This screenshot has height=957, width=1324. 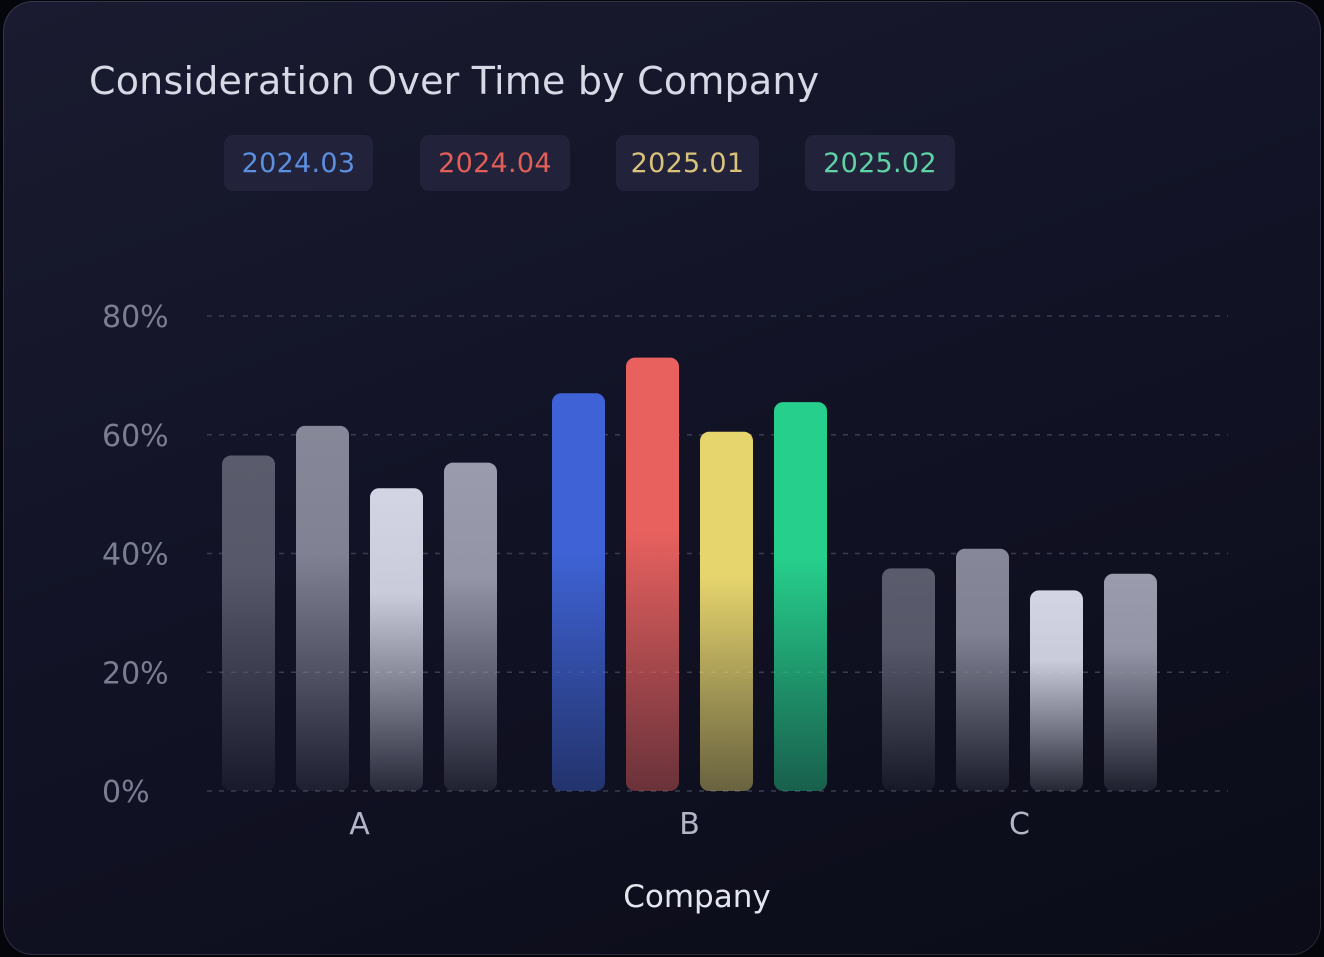 I want to click on chart-title: Consideration Over Time by Company, so click(x=454, y=81).